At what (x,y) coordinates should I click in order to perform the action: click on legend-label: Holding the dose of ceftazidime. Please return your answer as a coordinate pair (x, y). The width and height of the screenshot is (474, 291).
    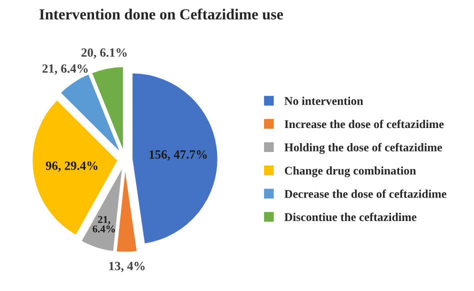
    Looking at the image, I should click on (363, 148).